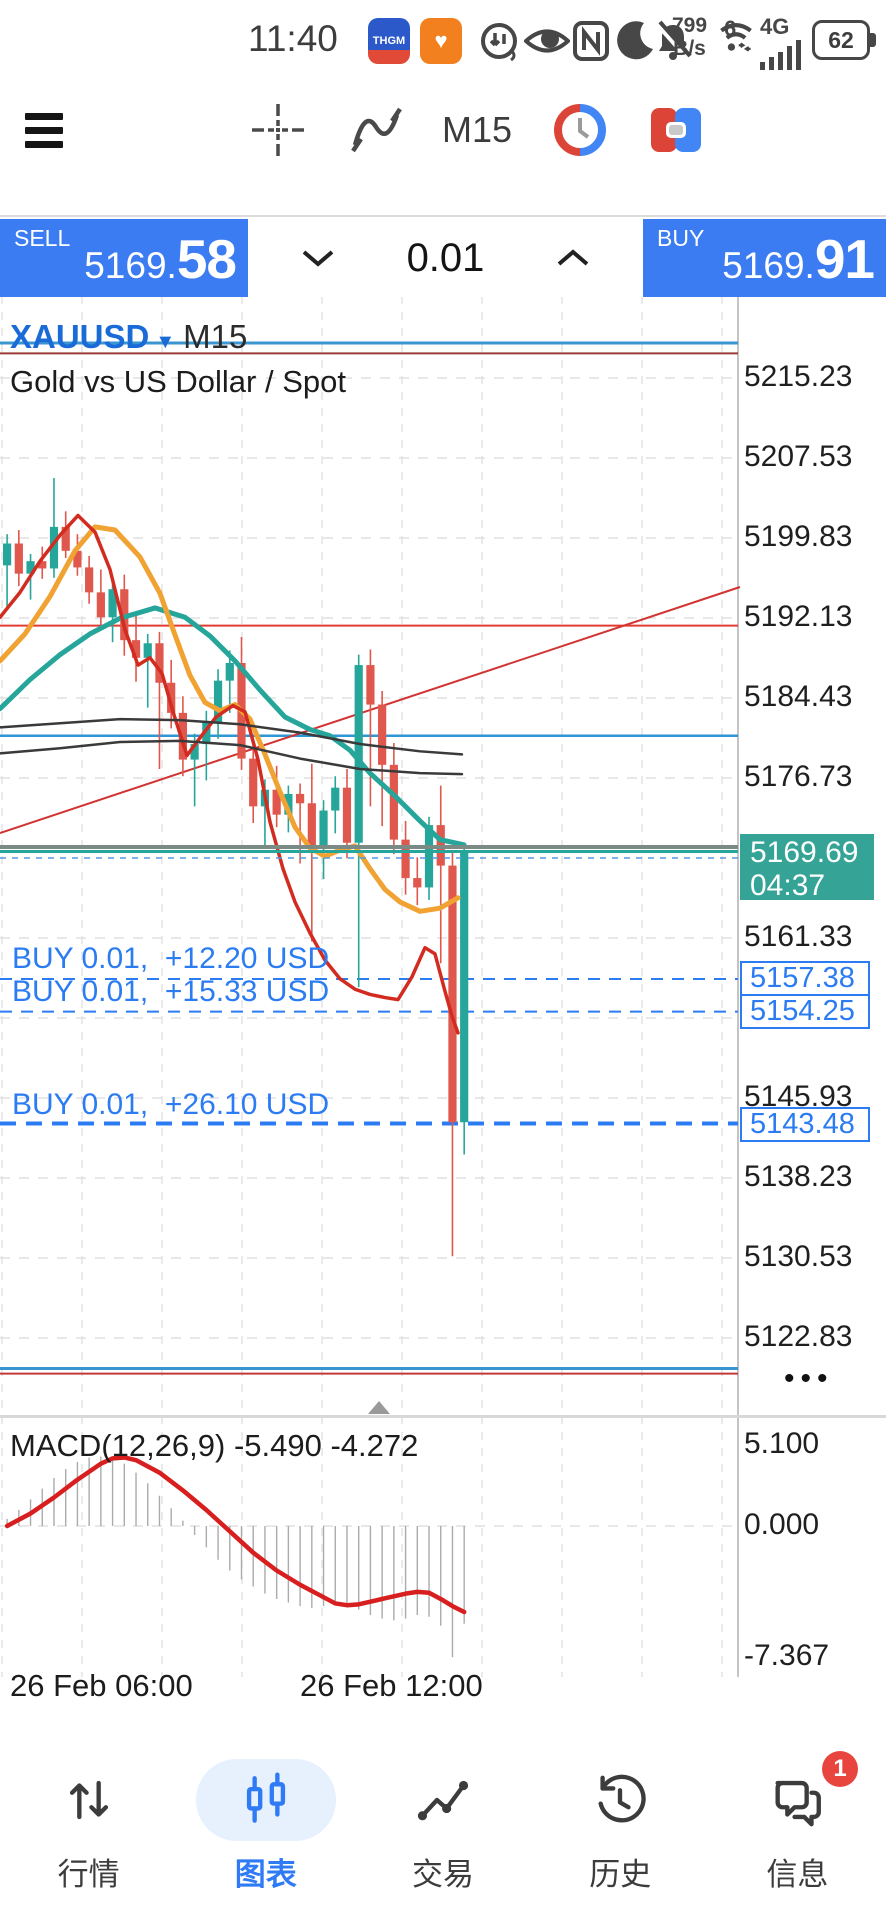  I want to click on symbol-selector: XAUUSD ▼ M15, so click(128, 337).